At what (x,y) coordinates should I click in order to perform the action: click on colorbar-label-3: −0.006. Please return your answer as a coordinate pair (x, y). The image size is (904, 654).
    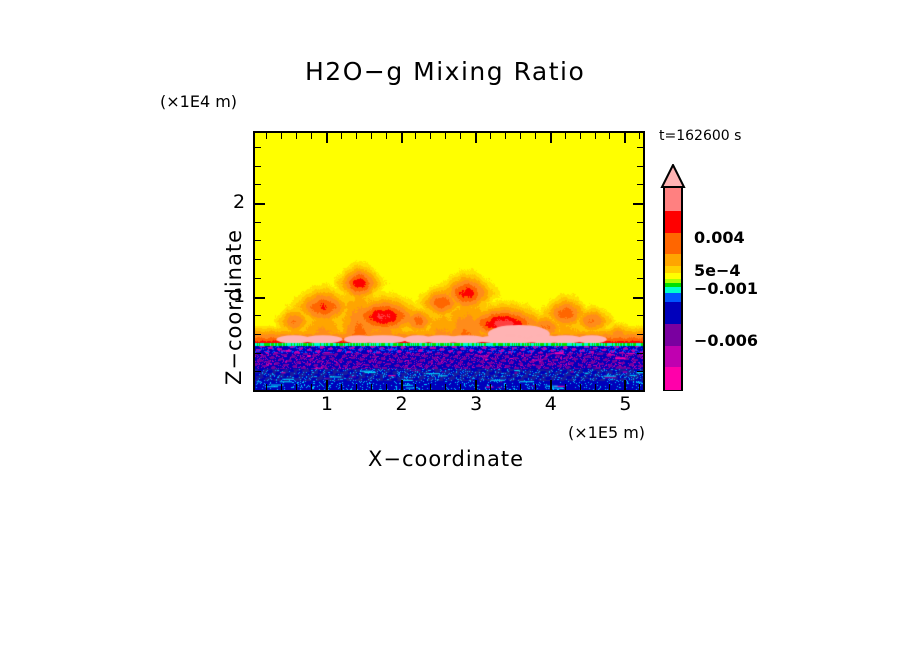
    Looking at the image, I should click on (726, 340).